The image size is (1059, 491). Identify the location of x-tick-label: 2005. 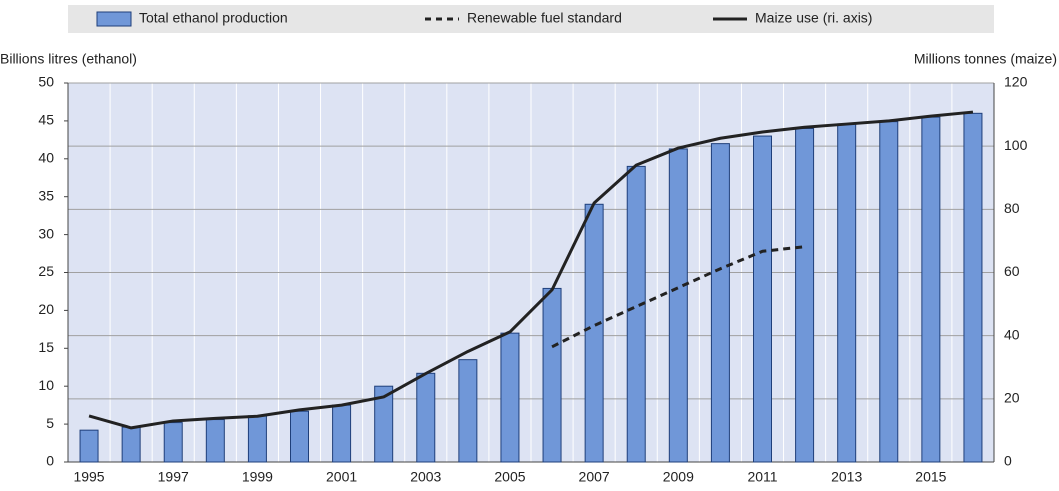
(509, 477).